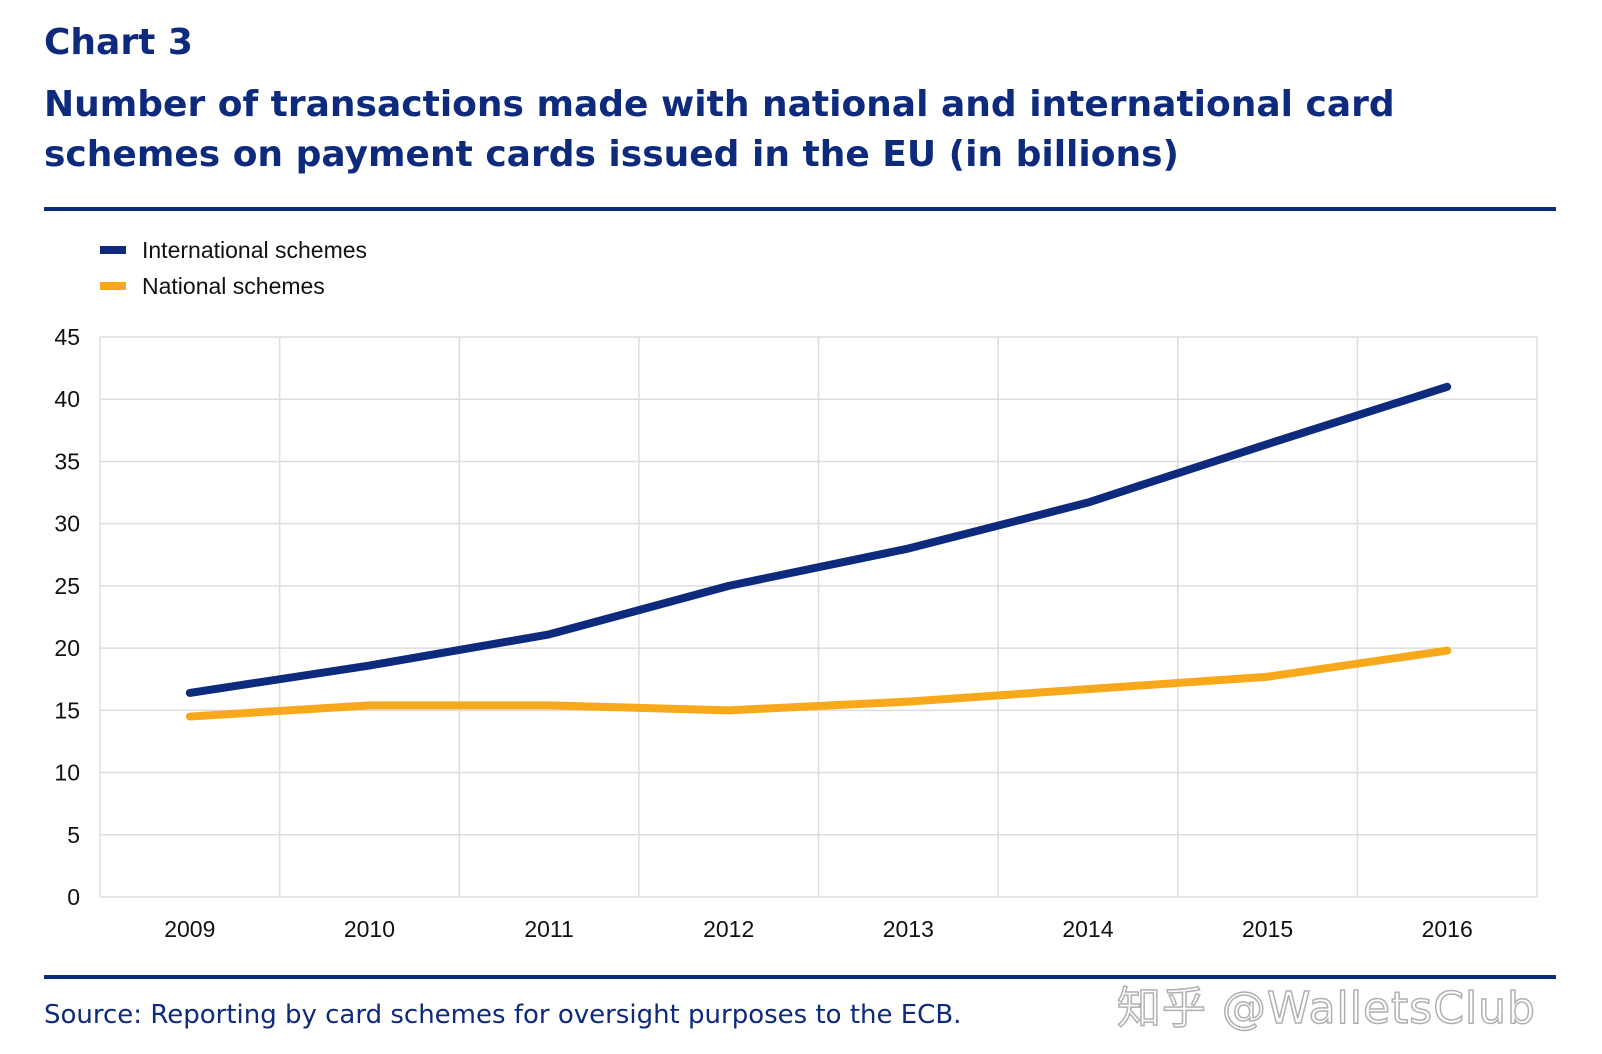  Describe the element at coordinates (113, 286) in the screenshot. I see `legend-swatch-national` at that location.